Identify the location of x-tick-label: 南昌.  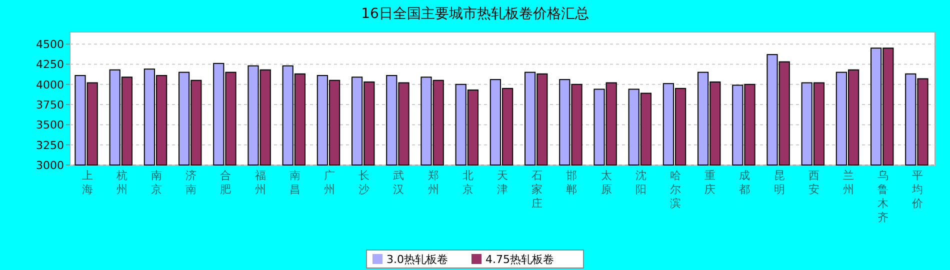
(294, 182).